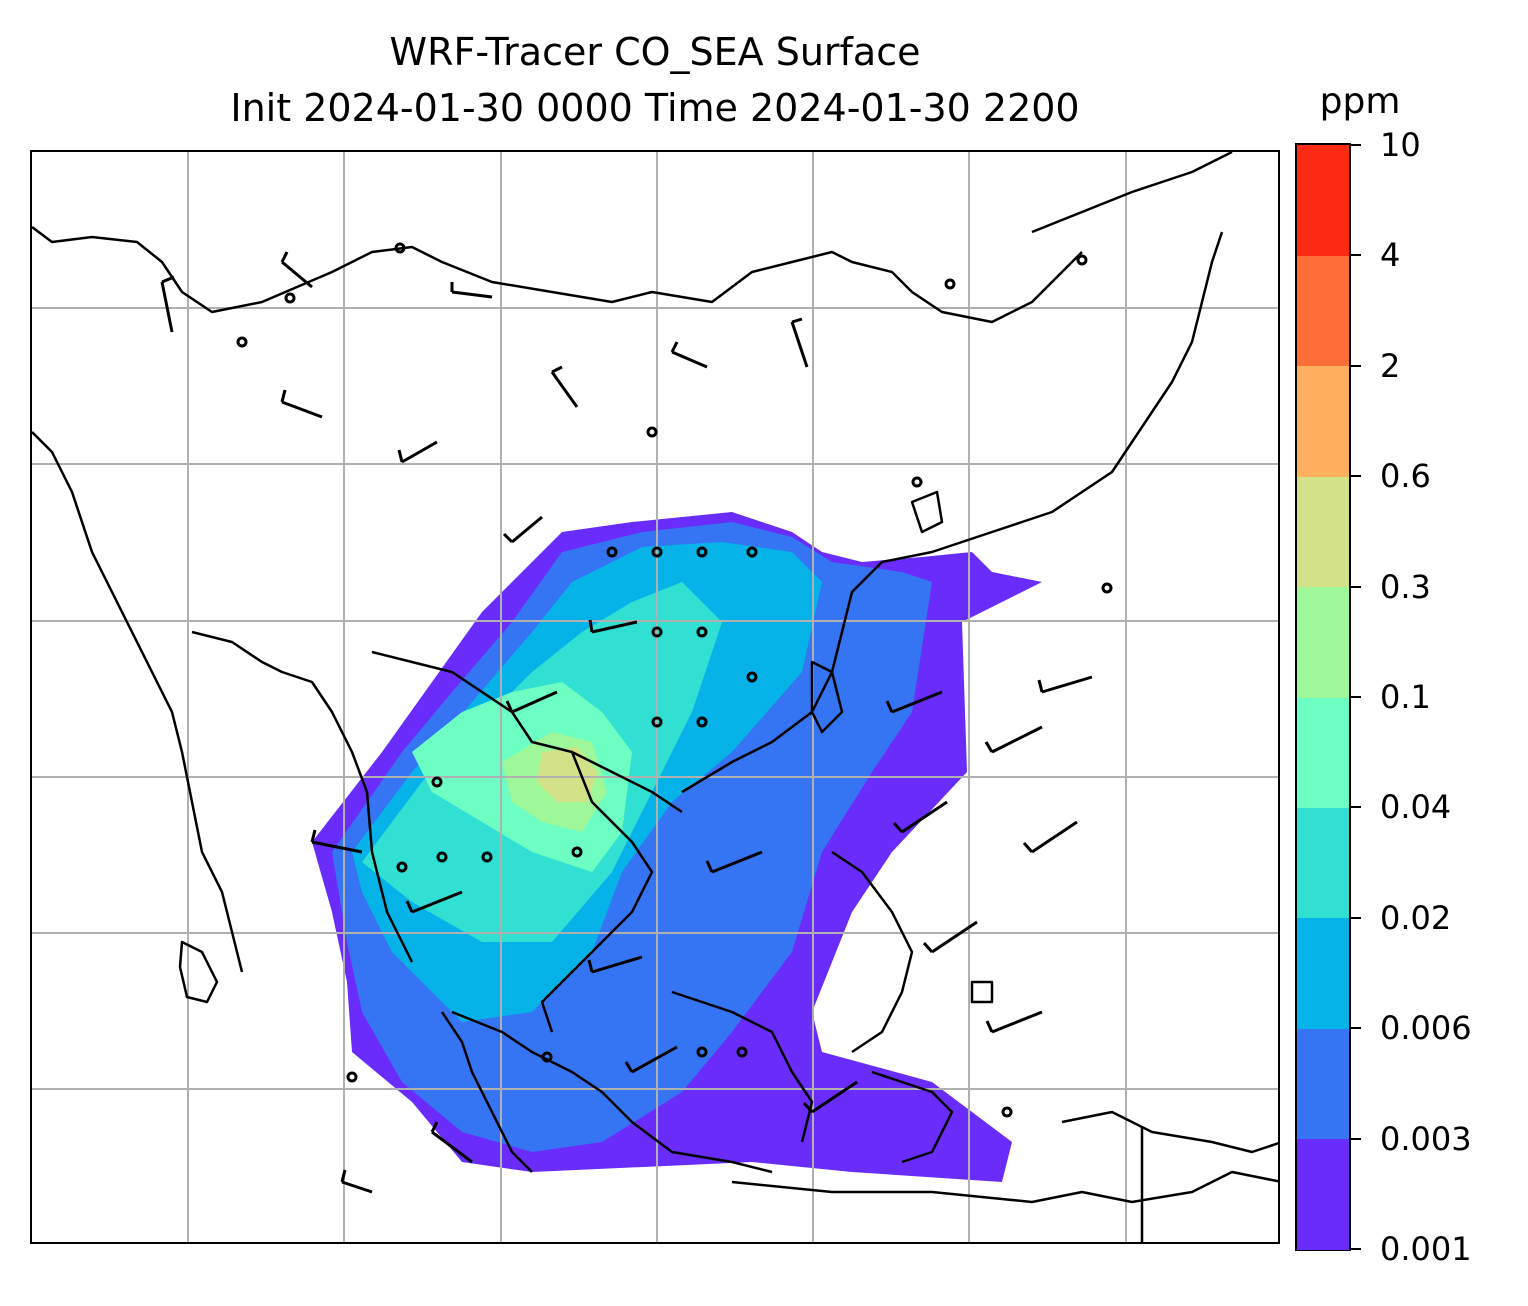 The height and width of the screenshot is (1306, 1528). I want to click on colorbar, so click(1323, 697).